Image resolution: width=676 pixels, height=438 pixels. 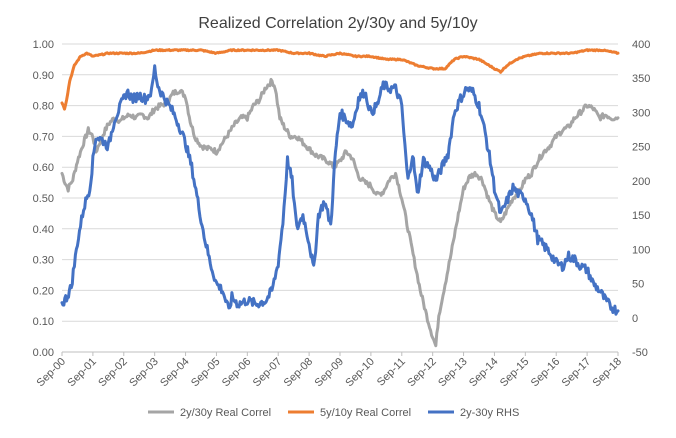 What do you see at coordinates (641, 250) in the screenshot?
I see `right-axis-tick-label: 100` at bounding box center [641, 250].